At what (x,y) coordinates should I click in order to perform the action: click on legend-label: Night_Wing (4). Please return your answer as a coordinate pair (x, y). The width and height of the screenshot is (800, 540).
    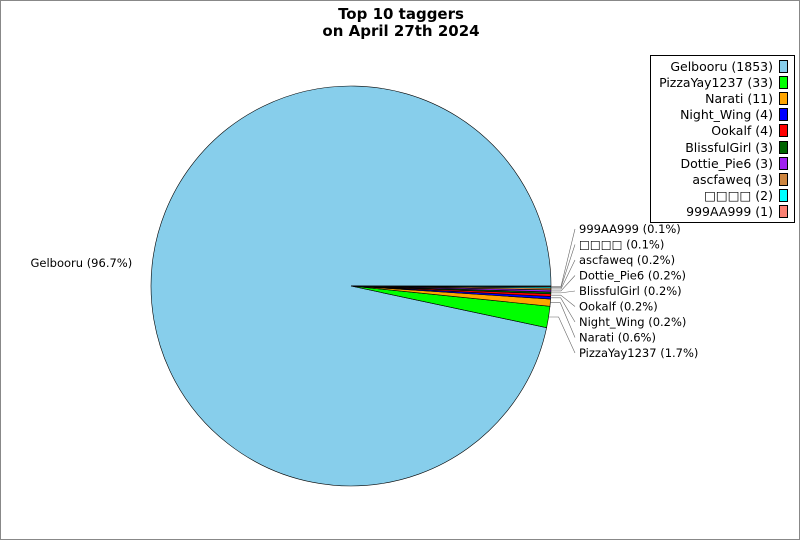
    Looking at the image, I should click on (726, 115).